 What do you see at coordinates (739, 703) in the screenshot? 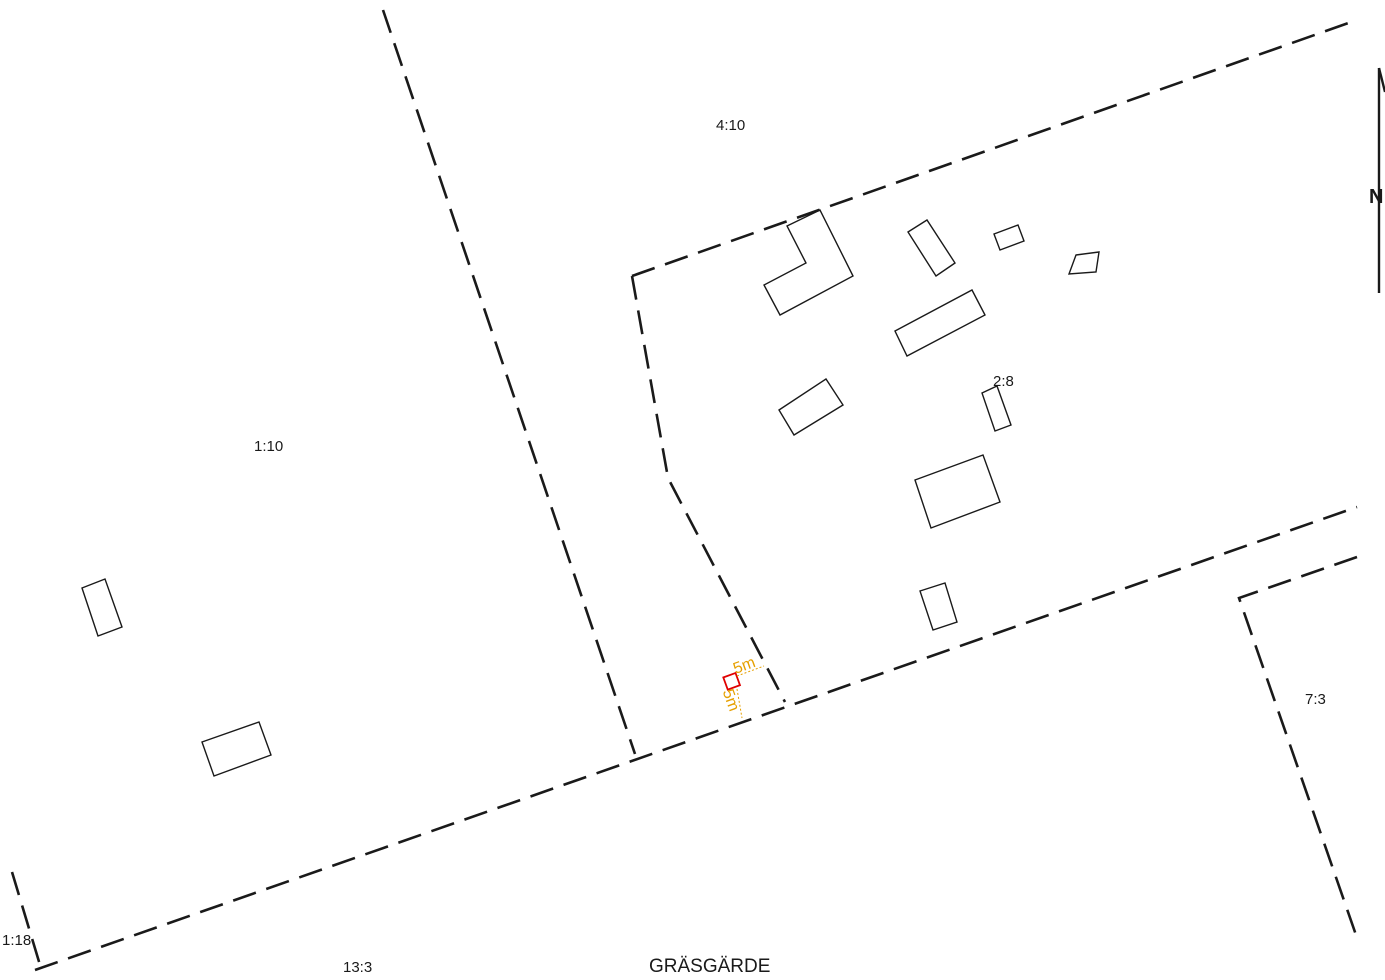
I see `measure-line-vertical` at bounding box center [739, 703].